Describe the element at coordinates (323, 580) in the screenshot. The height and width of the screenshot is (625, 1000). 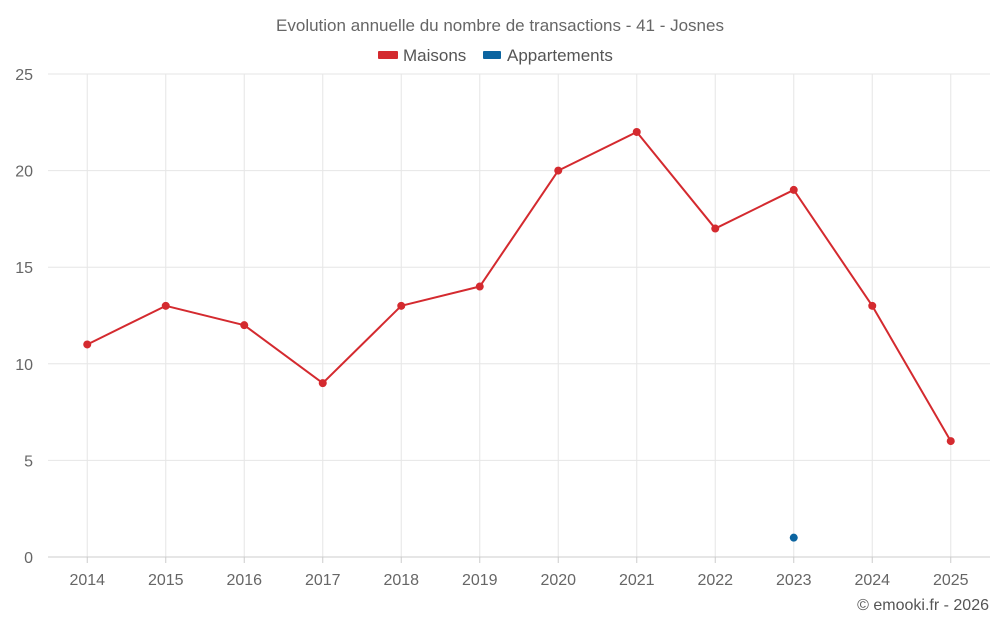
I see `x-tick-label: 2017` at that location.